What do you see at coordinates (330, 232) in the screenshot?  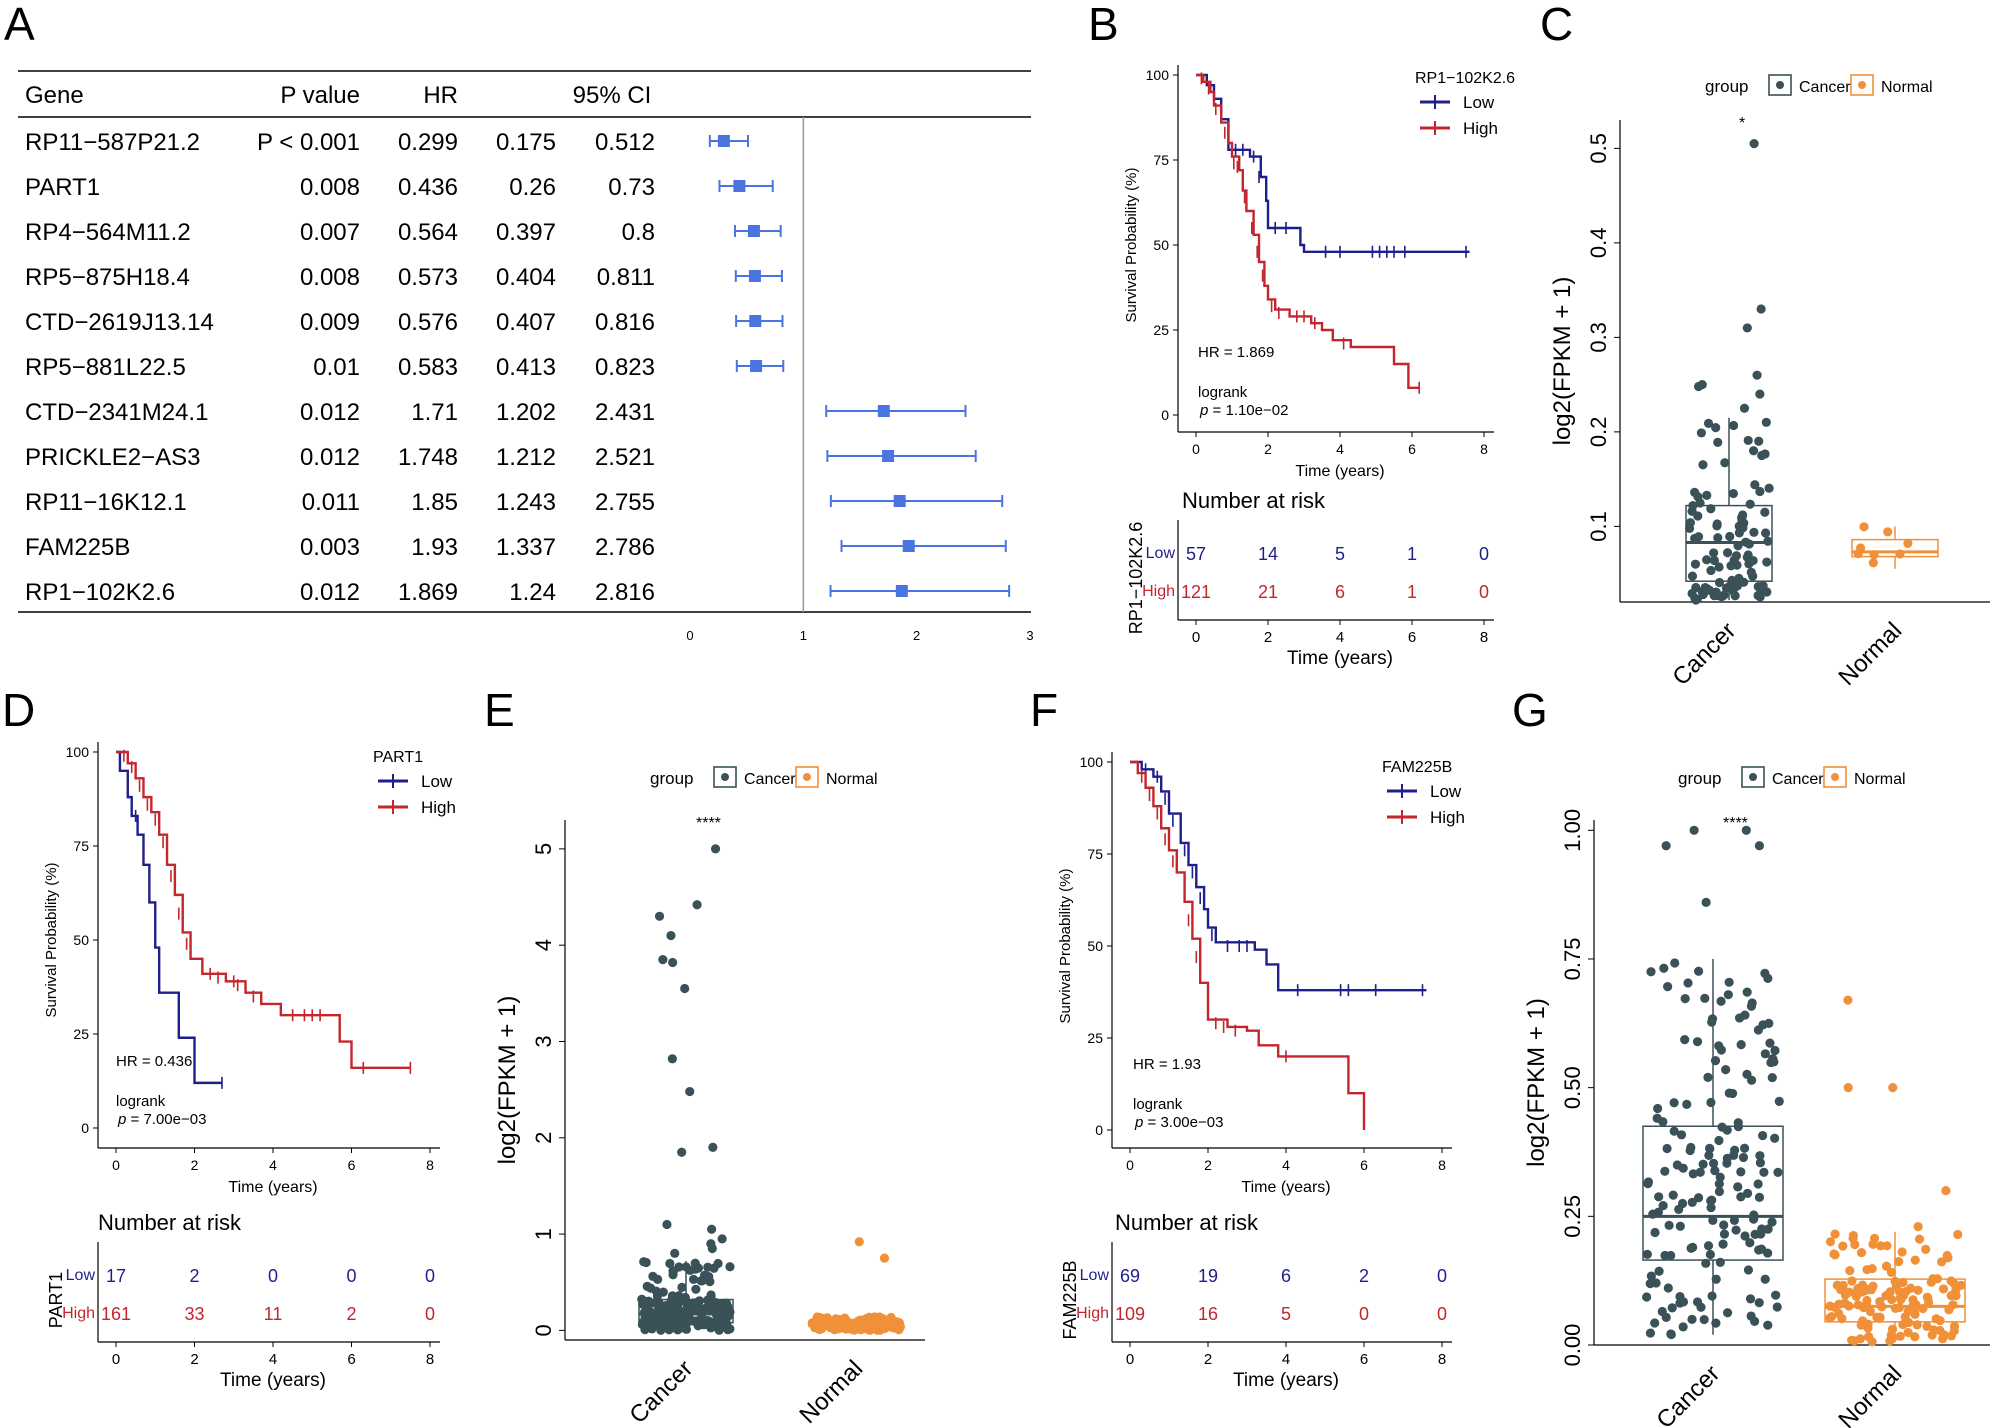 I see `p-value: 0.007` at bounding box center [330, 232].